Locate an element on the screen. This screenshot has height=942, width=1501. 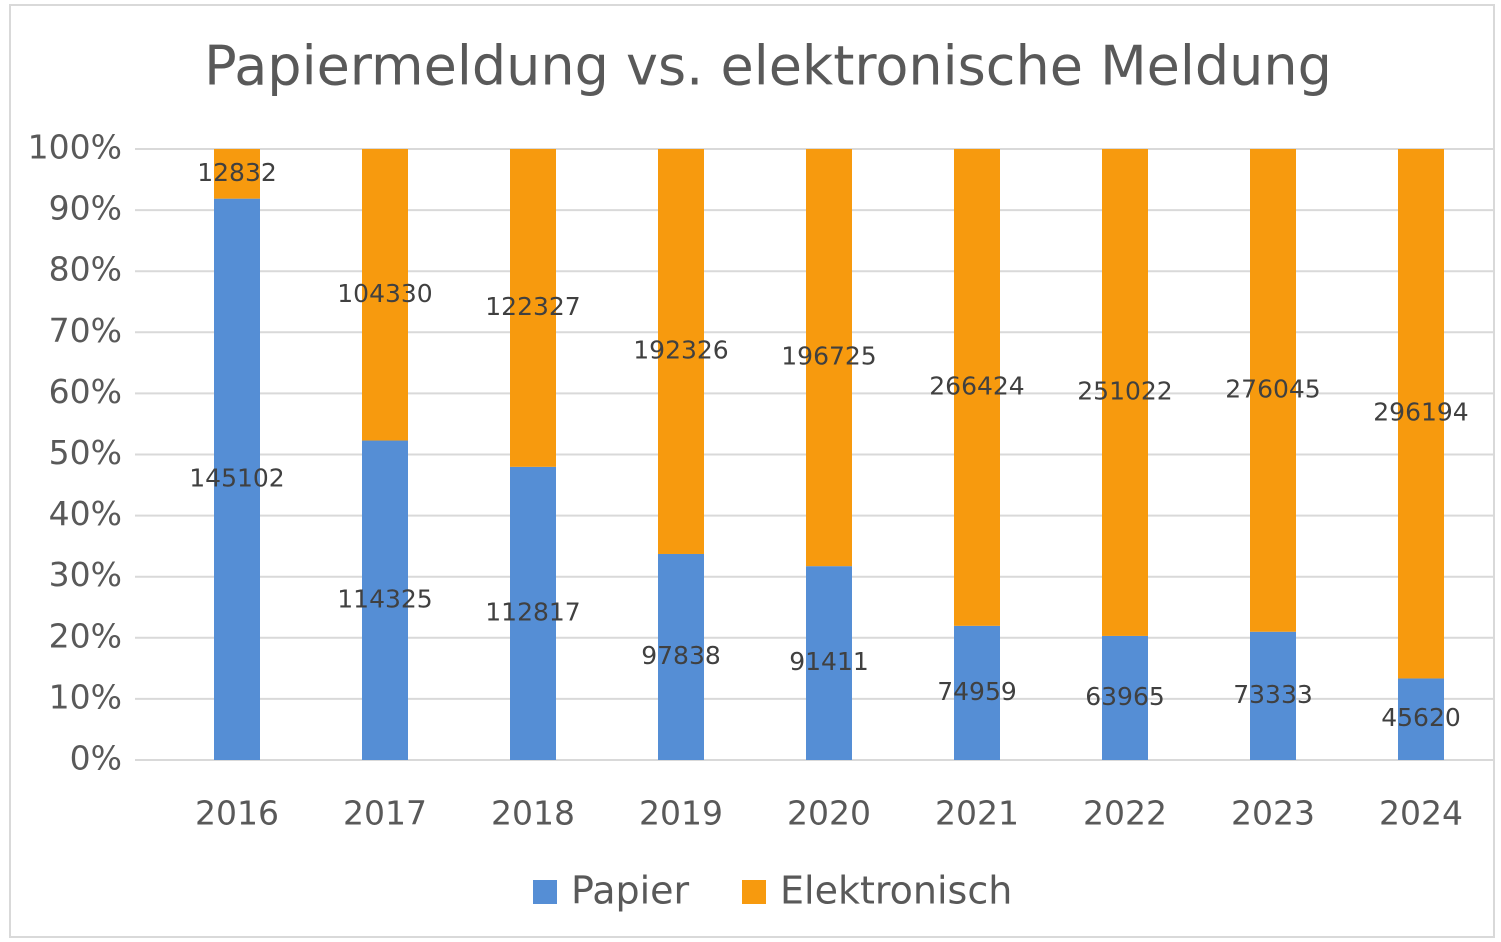
data-label: 196725 is located at coordinates (828, 356).